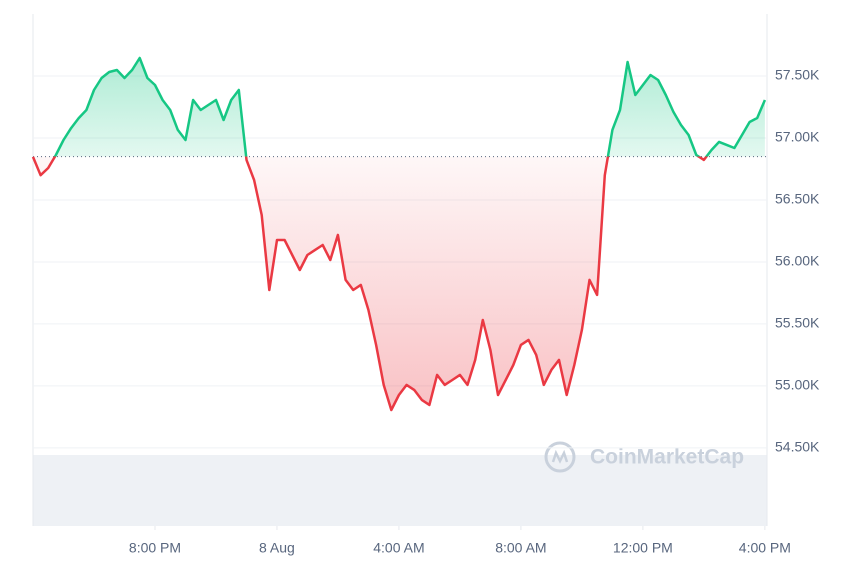  What do you see at coordinates (155, 548) in the screenshot?
I see `x-tick-label: 8:00 PM` at bounding box center [155, 548].